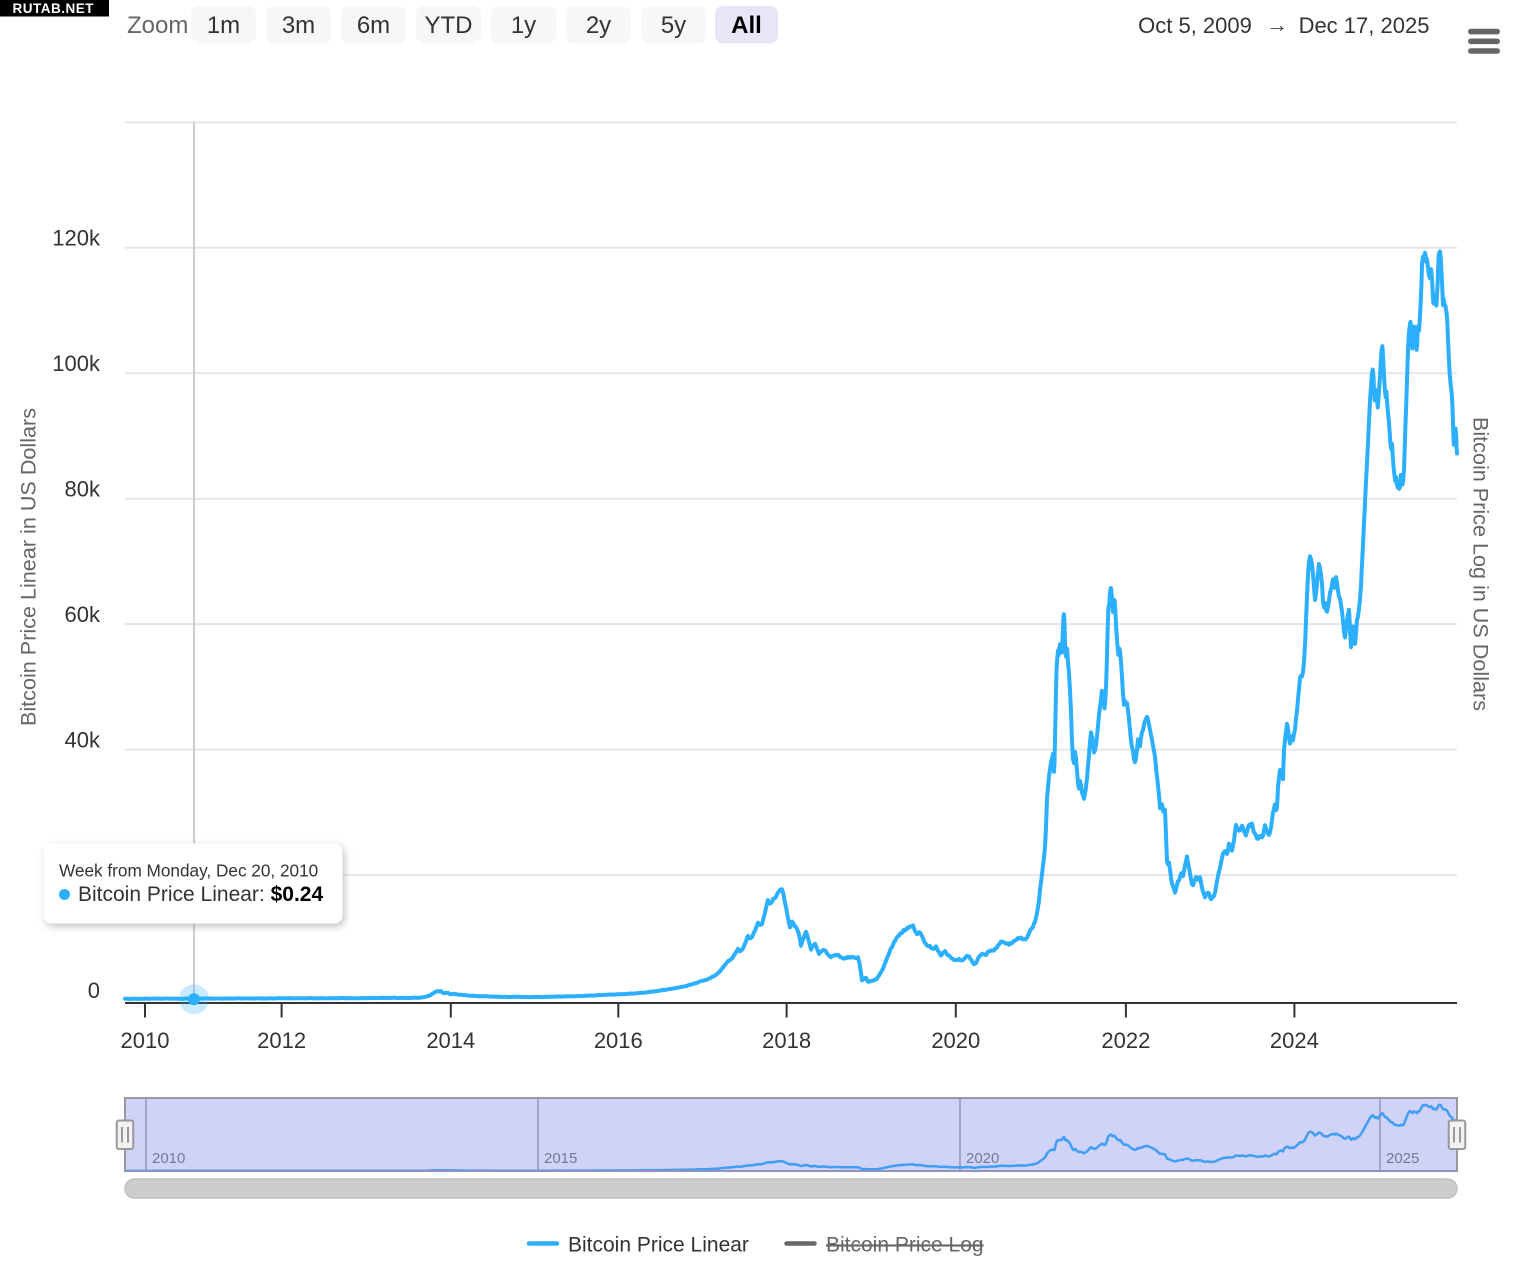  I want to click on svg-text: 2018, so click(786, 1040).